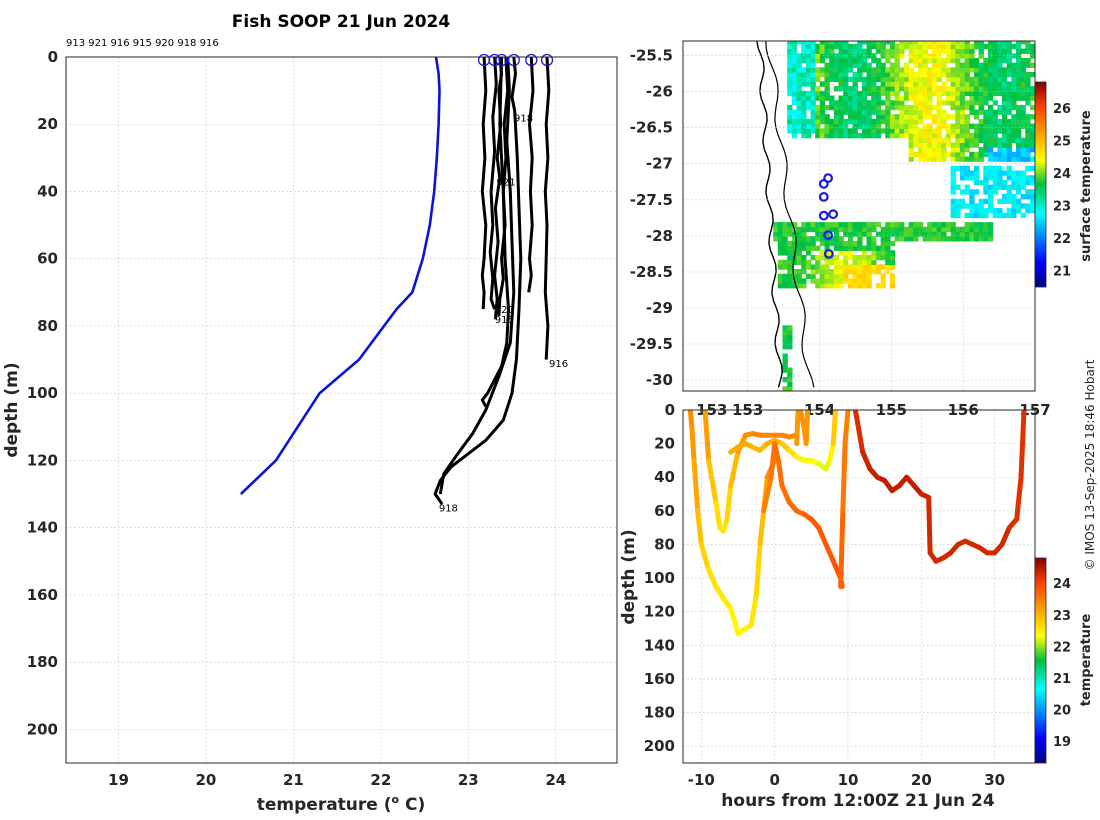 The height and width of the screenshot is (820, 1100). Describe the element at coordinates (785, 214) in the screenshot. I see `map-coastline` at that location.